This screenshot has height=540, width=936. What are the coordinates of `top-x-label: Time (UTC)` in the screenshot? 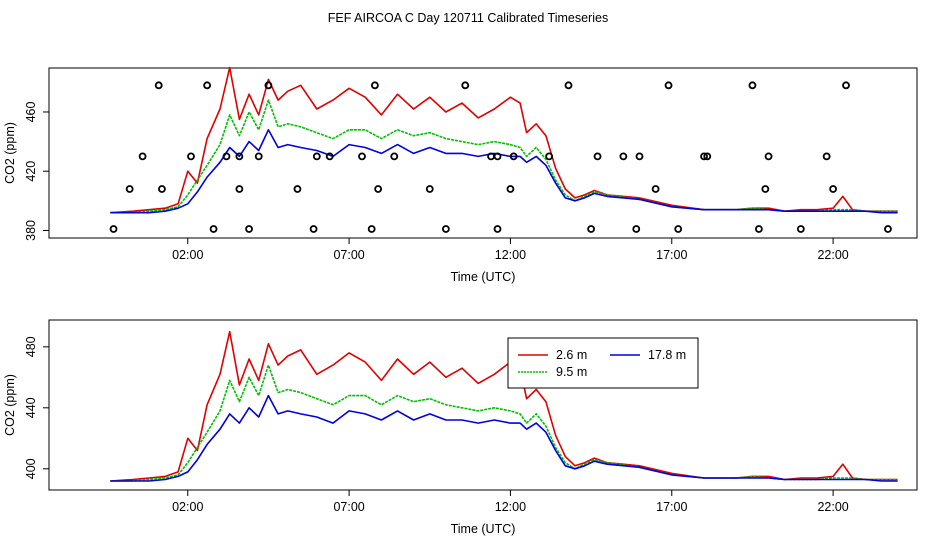 It's located at (483, 277).